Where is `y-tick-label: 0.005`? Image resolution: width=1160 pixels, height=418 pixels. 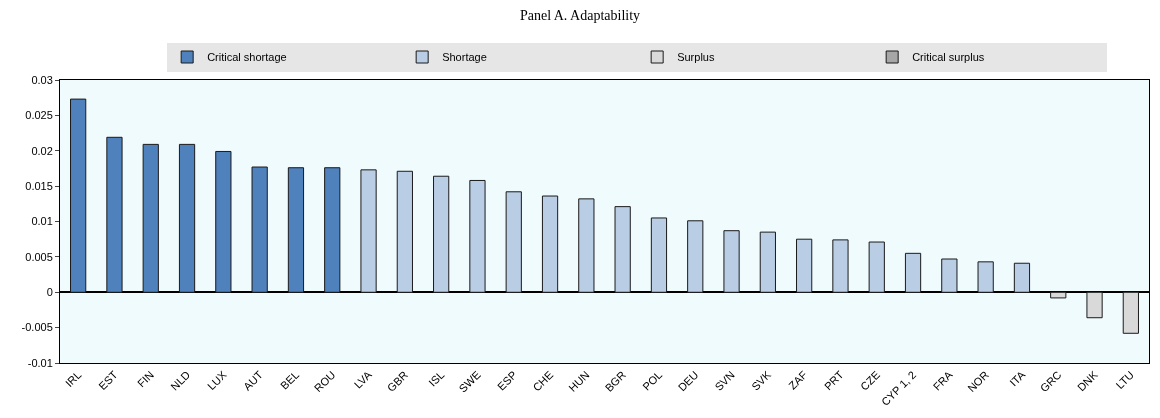 y-tick-label: 0.005 is located at coordinates (39, 256).